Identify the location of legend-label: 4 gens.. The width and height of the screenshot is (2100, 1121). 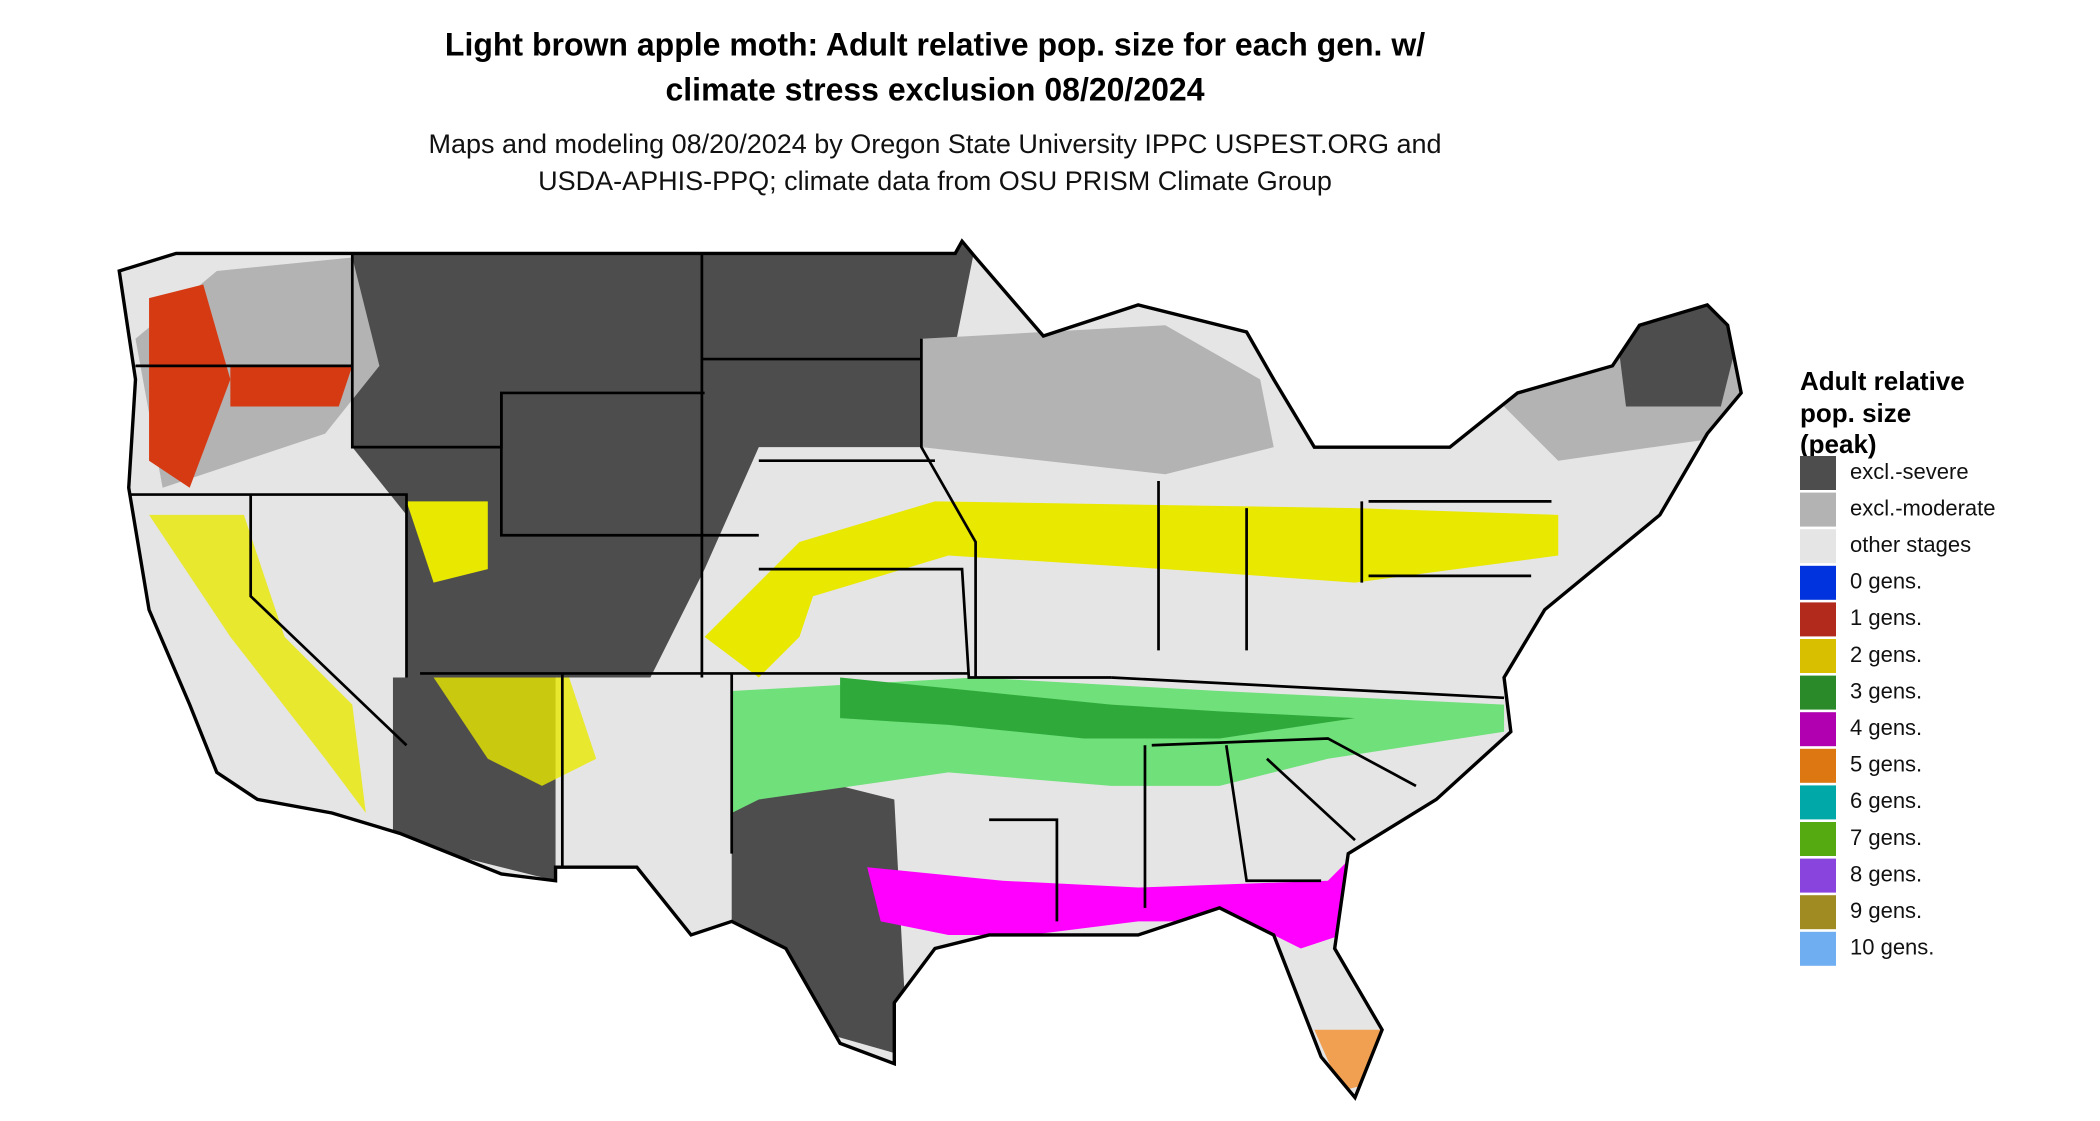
(1886, 727).